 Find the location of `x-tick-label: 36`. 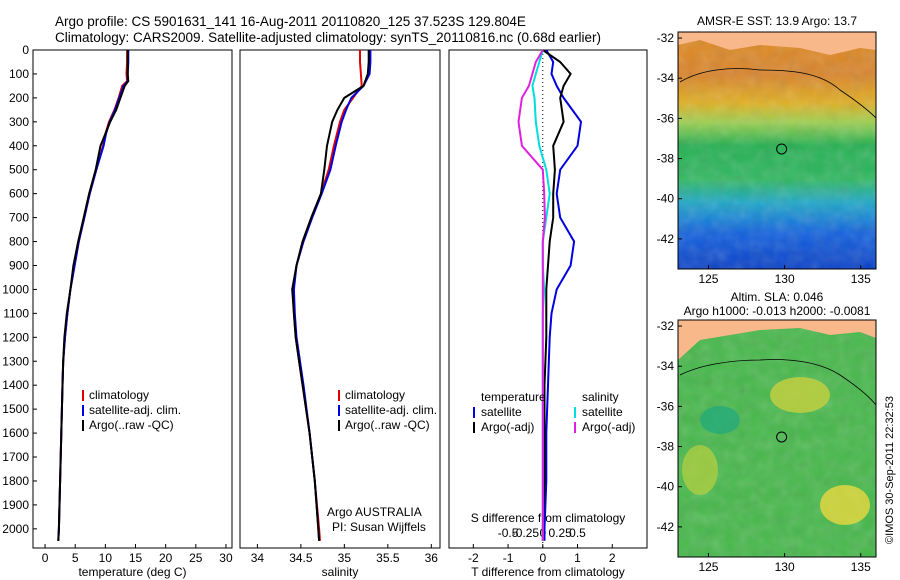

x-tick-label: 36 is located at coordinates (432, 558).